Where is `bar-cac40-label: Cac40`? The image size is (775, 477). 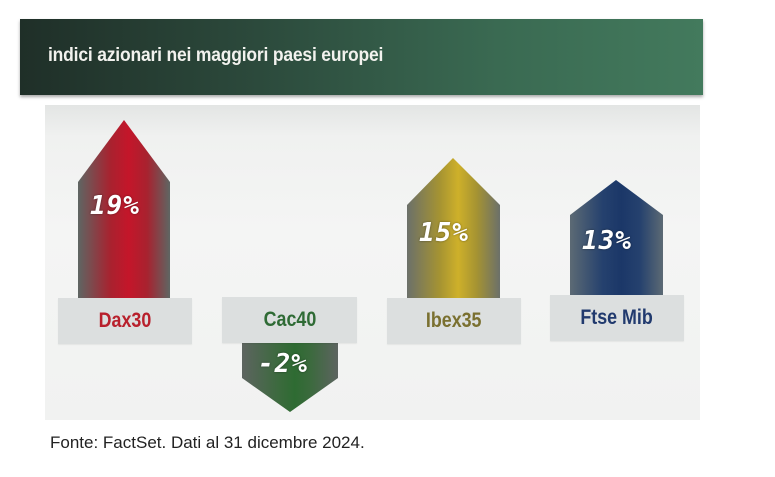 bar-cac40-label: Cac40 is located at coordinates (289, 319).